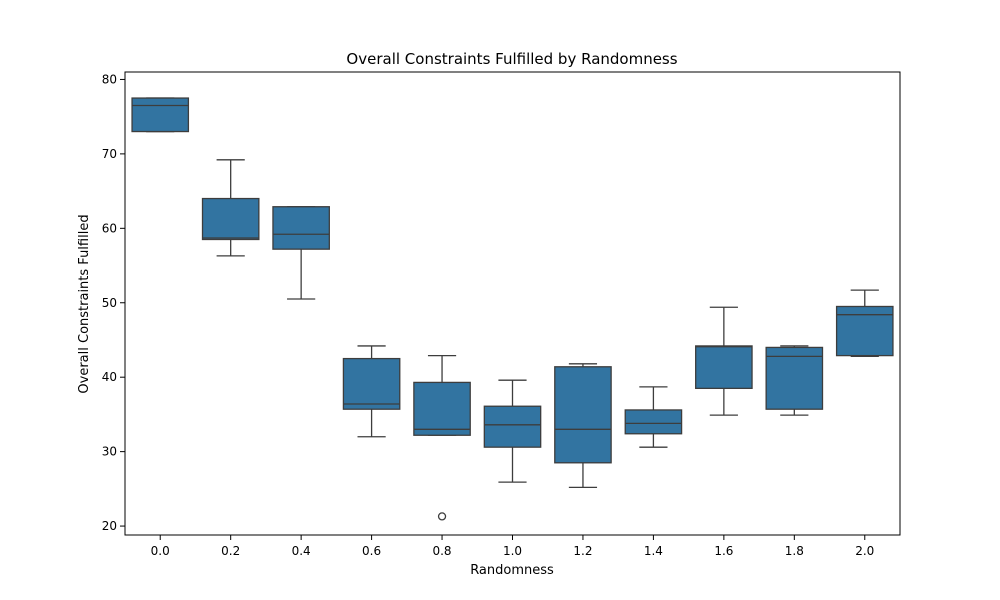 The width and height of the screenshot is (1000, 600). Describe the element at coordinates (864, 551) in the screenshot. I see `x-tick-label: 2.0` at that location.